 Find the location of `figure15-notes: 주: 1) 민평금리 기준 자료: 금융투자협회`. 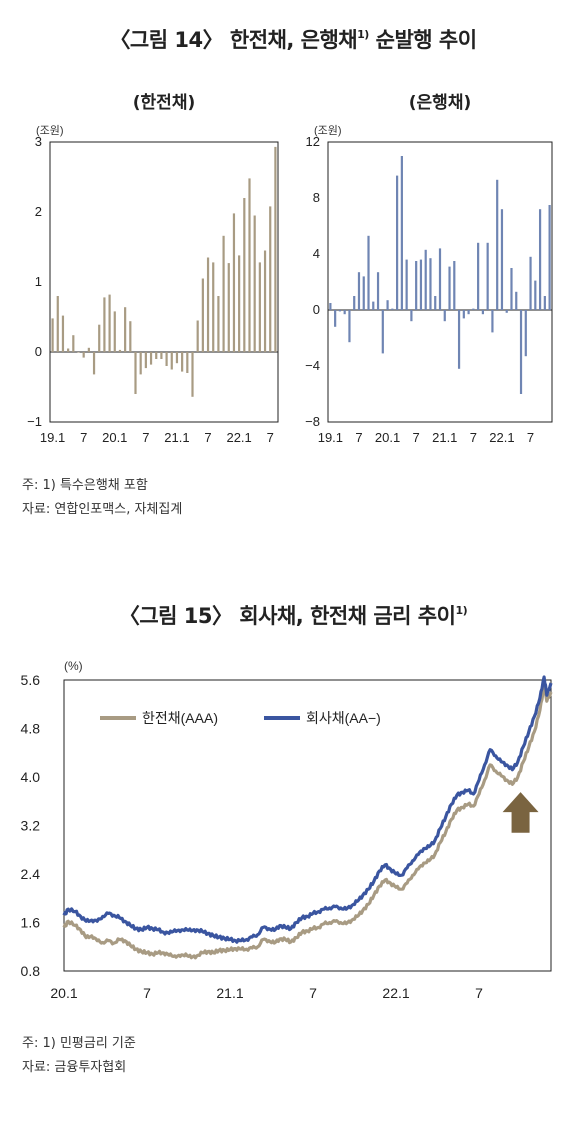

figure15-notes: 주: 1) 민평금리 기준 자료: 금융투자협회 is located at coordinates (79, 1056).